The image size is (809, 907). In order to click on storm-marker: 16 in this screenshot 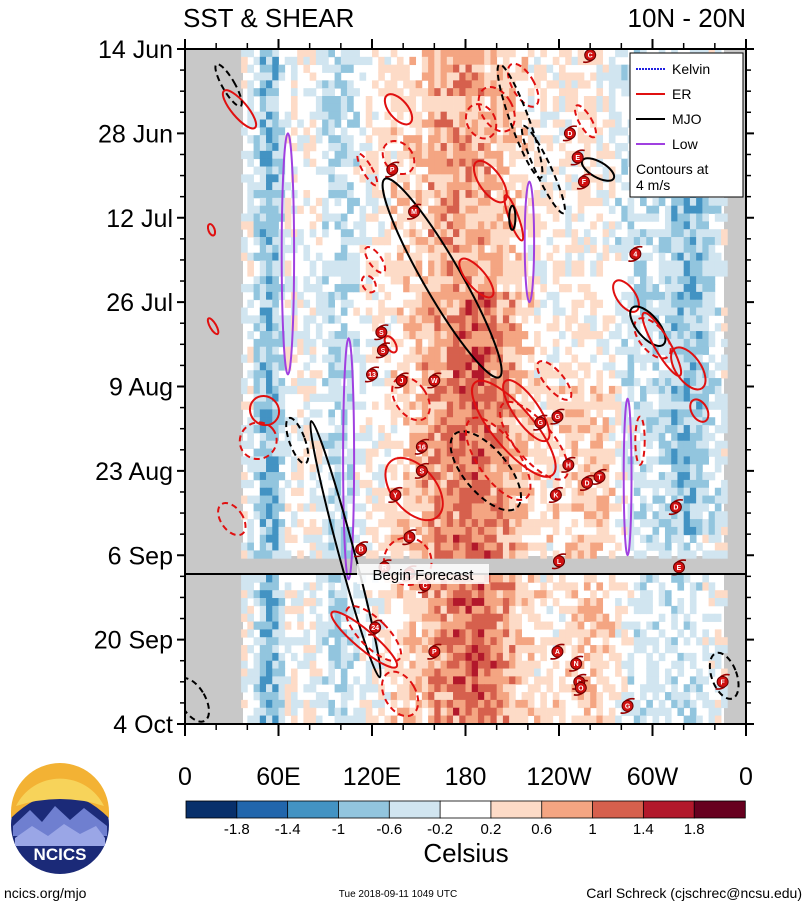, I will do `click(422, 446)`.